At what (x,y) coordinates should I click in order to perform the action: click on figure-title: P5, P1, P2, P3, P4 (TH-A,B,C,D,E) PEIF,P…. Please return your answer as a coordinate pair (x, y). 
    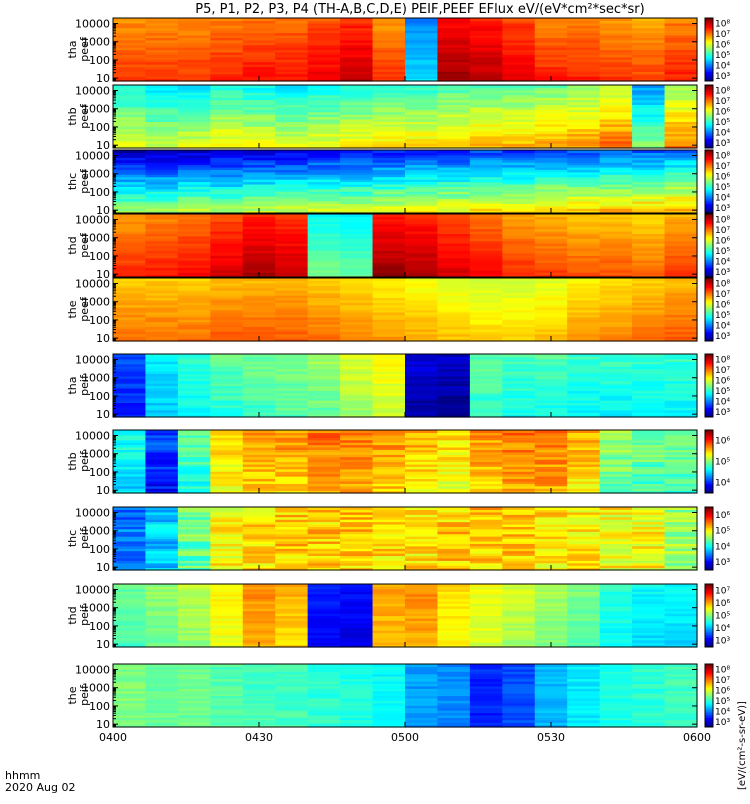
    Looking at the image, I should click on (419, 9).